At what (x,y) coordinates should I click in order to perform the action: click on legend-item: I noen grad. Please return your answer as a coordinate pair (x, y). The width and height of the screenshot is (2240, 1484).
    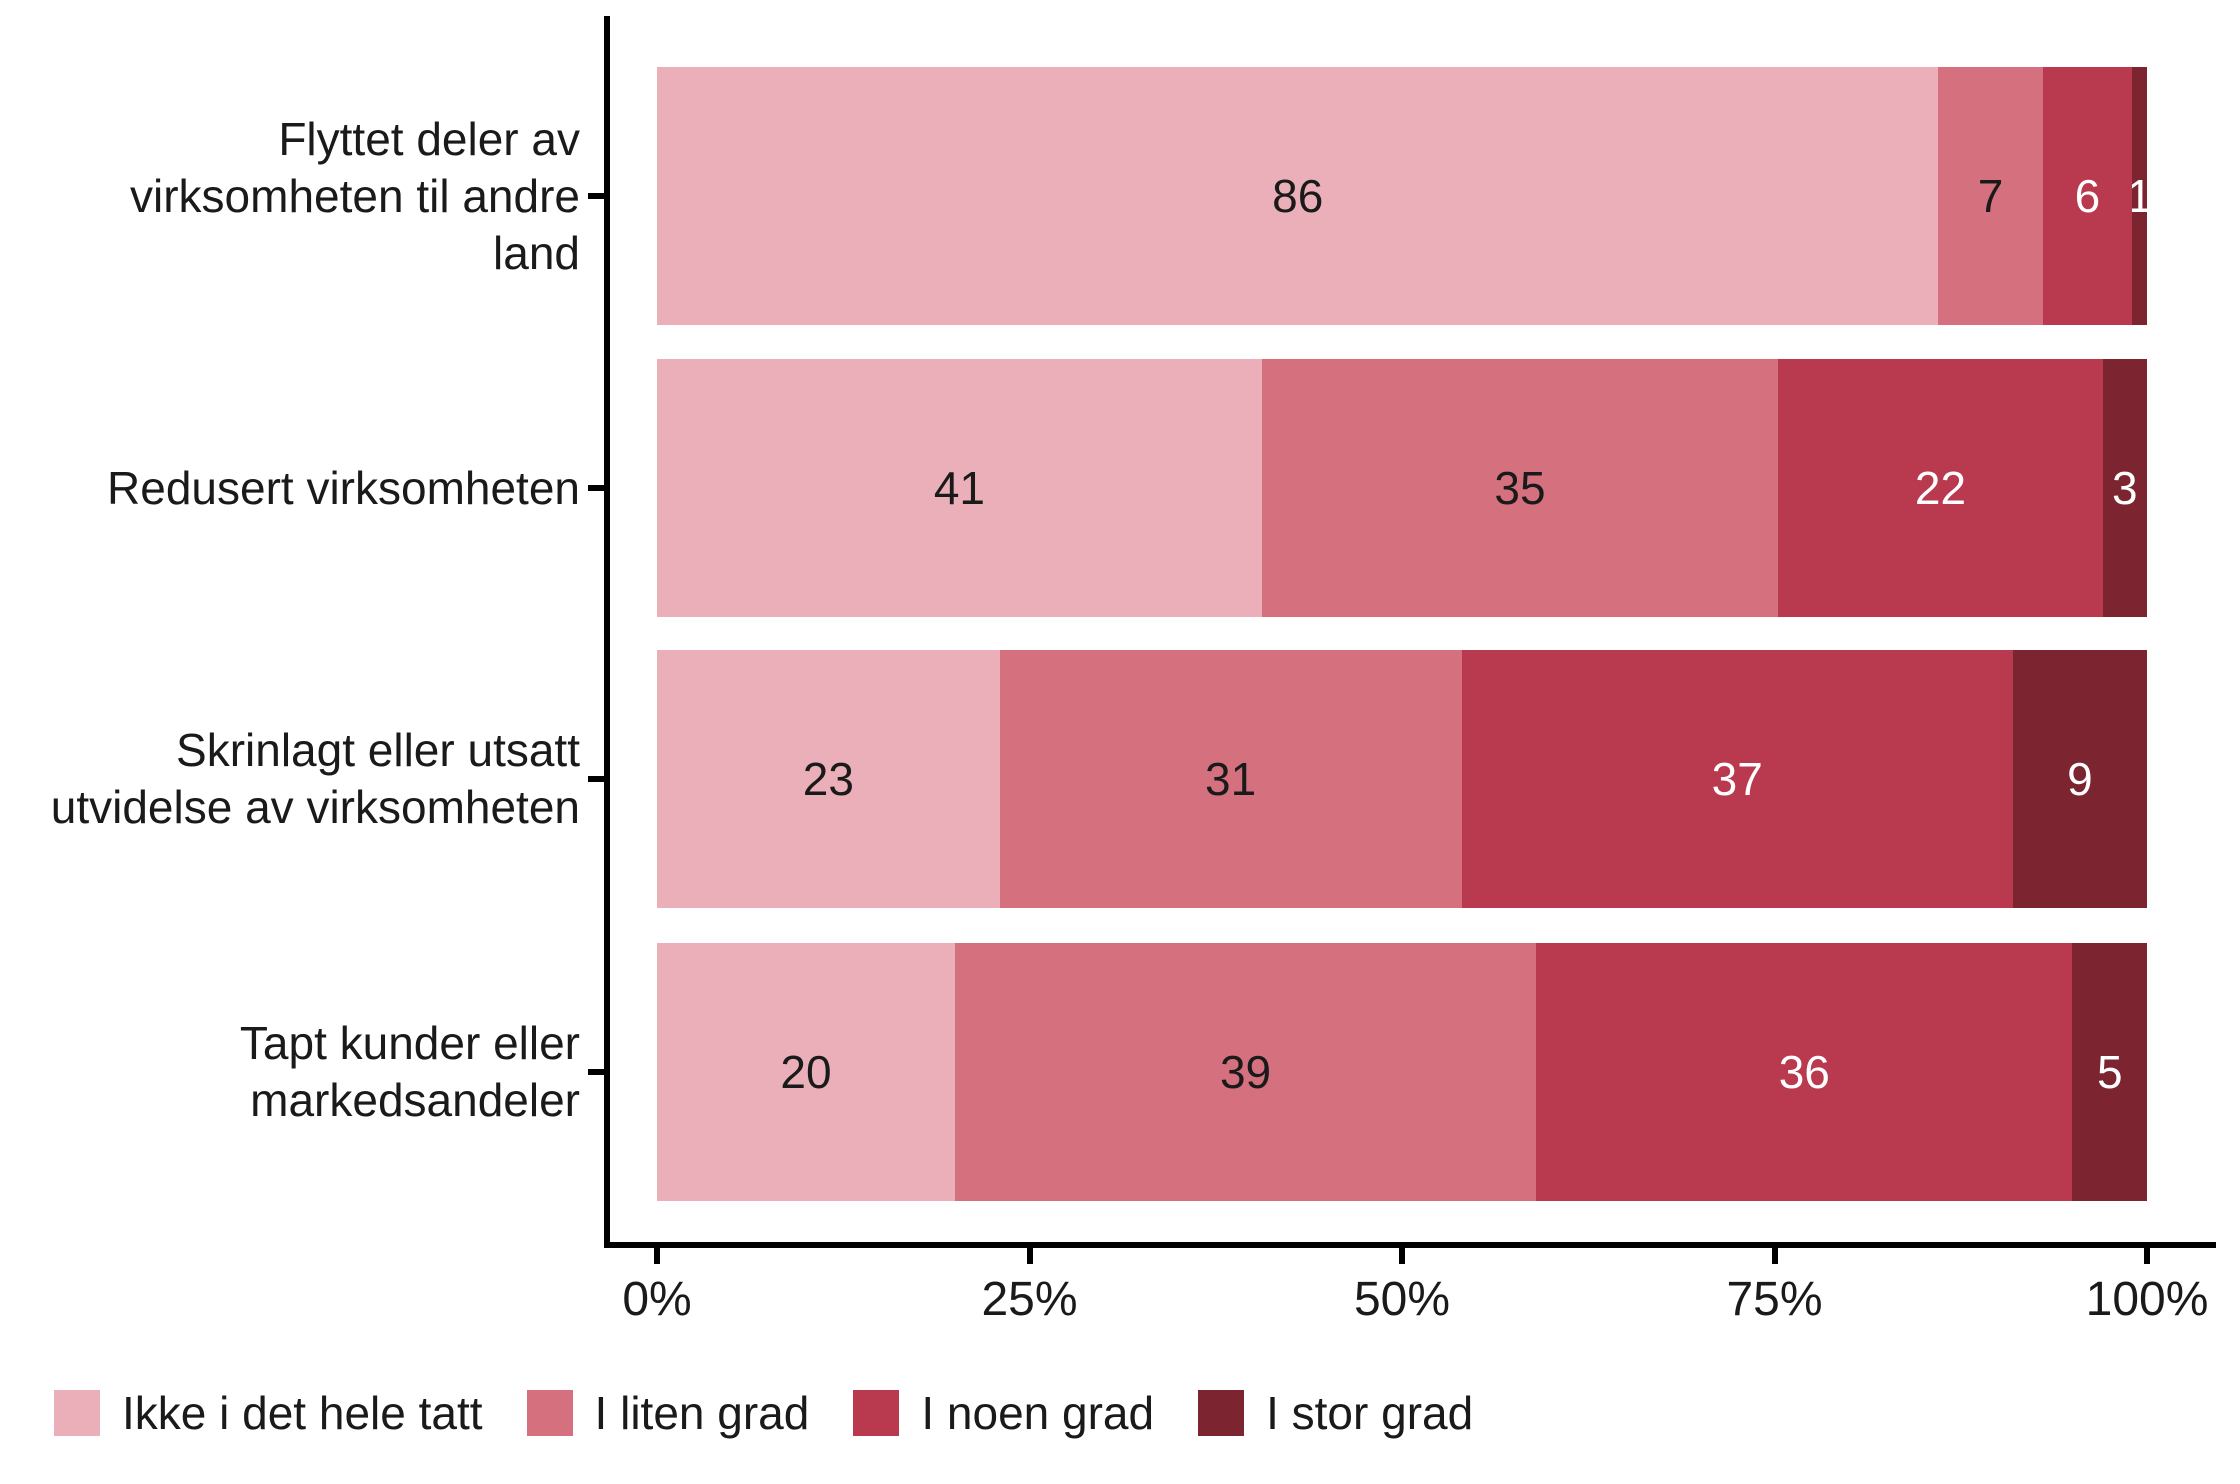
    Looking at the image, I should click on (1003, 1413).